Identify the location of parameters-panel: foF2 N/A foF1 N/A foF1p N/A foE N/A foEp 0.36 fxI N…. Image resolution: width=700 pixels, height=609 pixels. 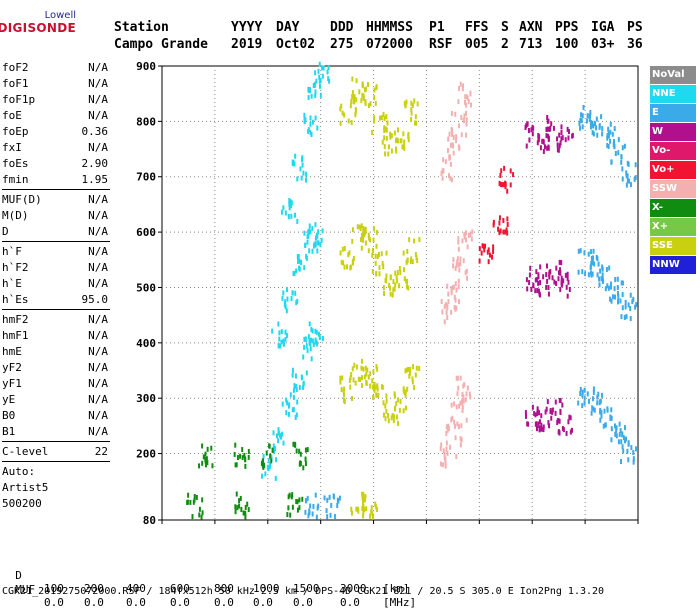
(56, 286).